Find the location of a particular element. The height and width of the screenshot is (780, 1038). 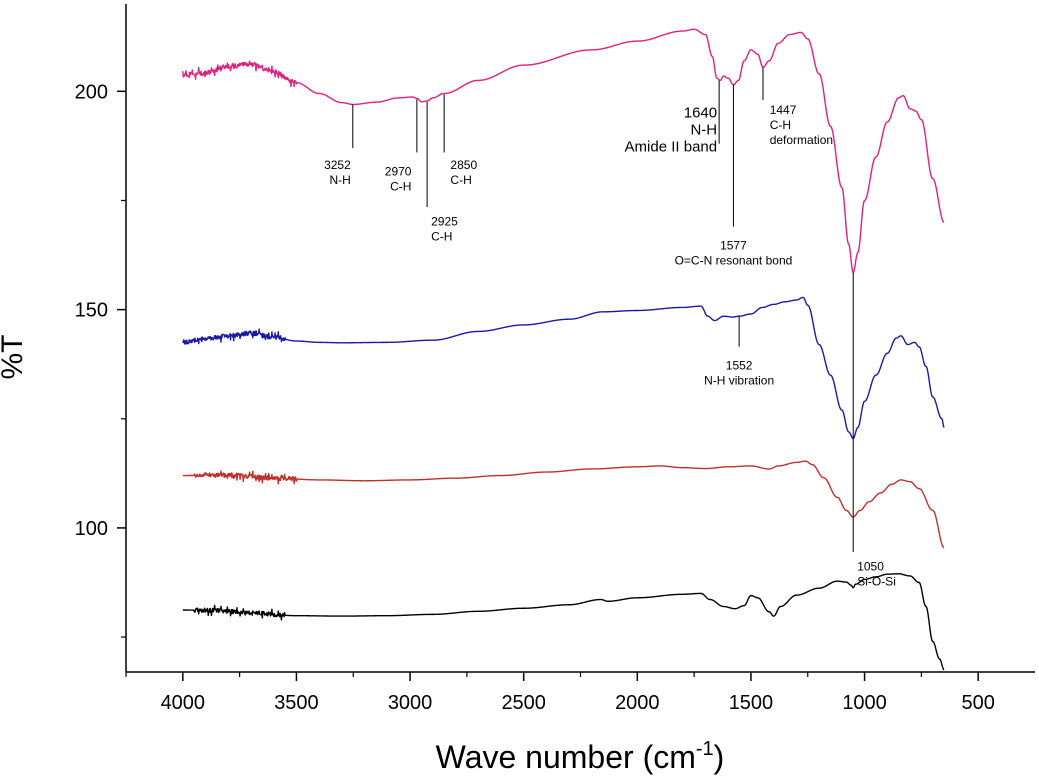

annotation-label-1640: N-H is located at coordinates (703, 130).